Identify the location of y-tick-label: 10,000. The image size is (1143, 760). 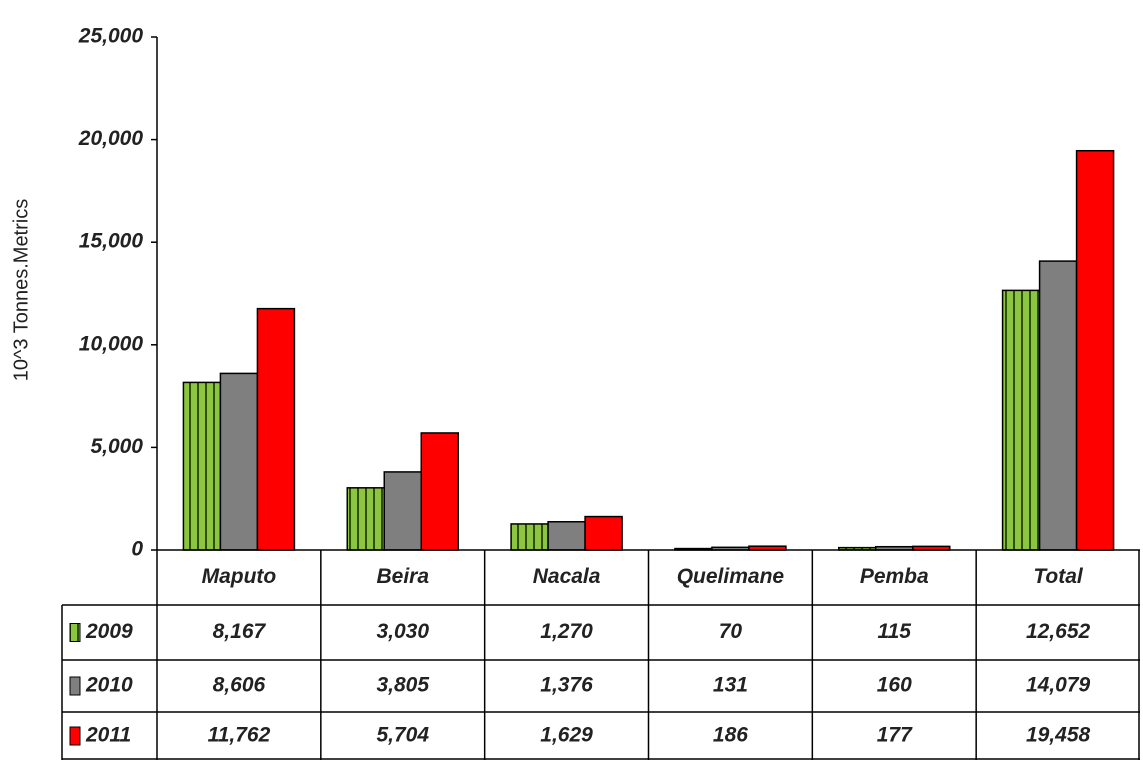
(111, 343).